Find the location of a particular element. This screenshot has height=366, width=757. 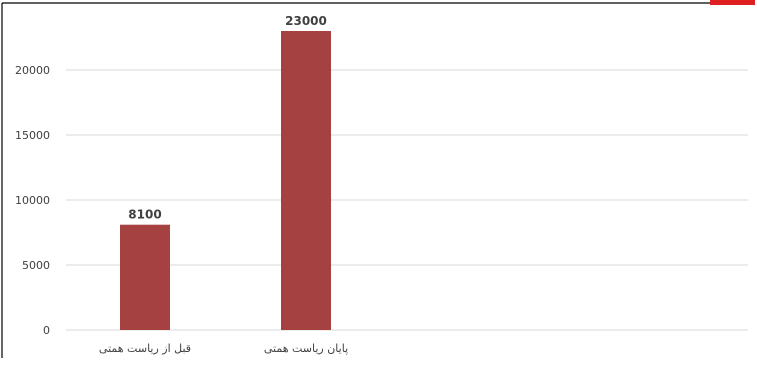

x-axis: قبل از ریاست همتی پایان ریاست همتی is located at coordinates (223, 348).